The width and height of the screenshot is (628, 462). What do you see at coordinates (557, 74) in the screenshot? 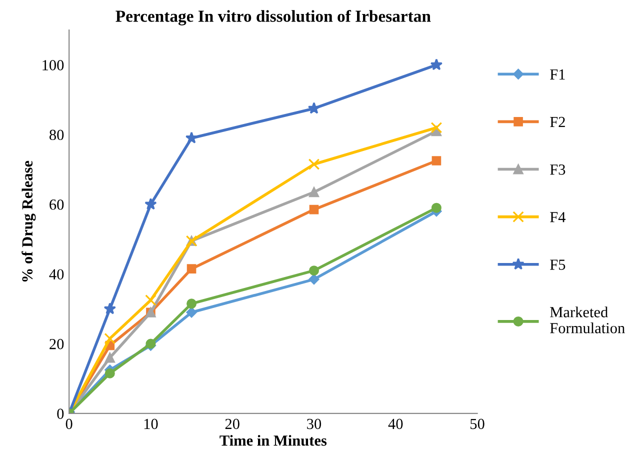
I see `legend-label: F1` at bounding box center [557, 74].